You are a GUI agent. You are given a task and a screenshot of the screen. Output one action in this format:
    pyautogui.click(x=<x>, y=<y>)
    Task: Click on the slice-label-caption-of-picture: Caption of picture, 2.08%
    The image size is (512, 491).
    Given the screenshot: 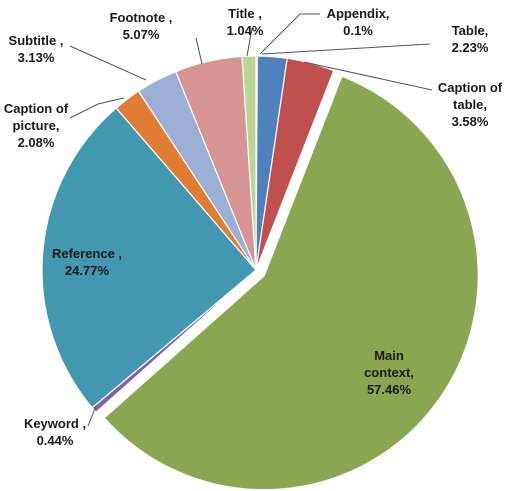 What is the action you would take?
    pyautogui.click(x=36, y=125)
    